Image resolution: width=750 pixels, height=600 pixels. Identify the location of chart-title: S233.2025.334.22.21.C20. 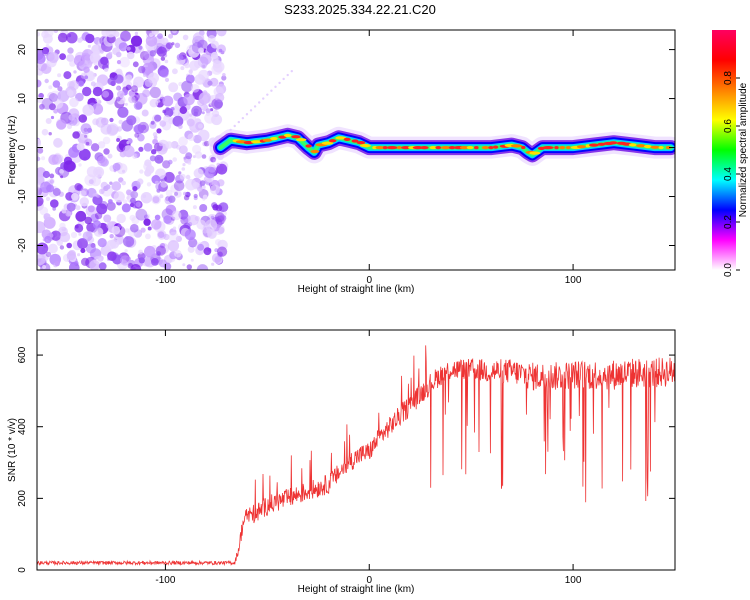
(360, 9).